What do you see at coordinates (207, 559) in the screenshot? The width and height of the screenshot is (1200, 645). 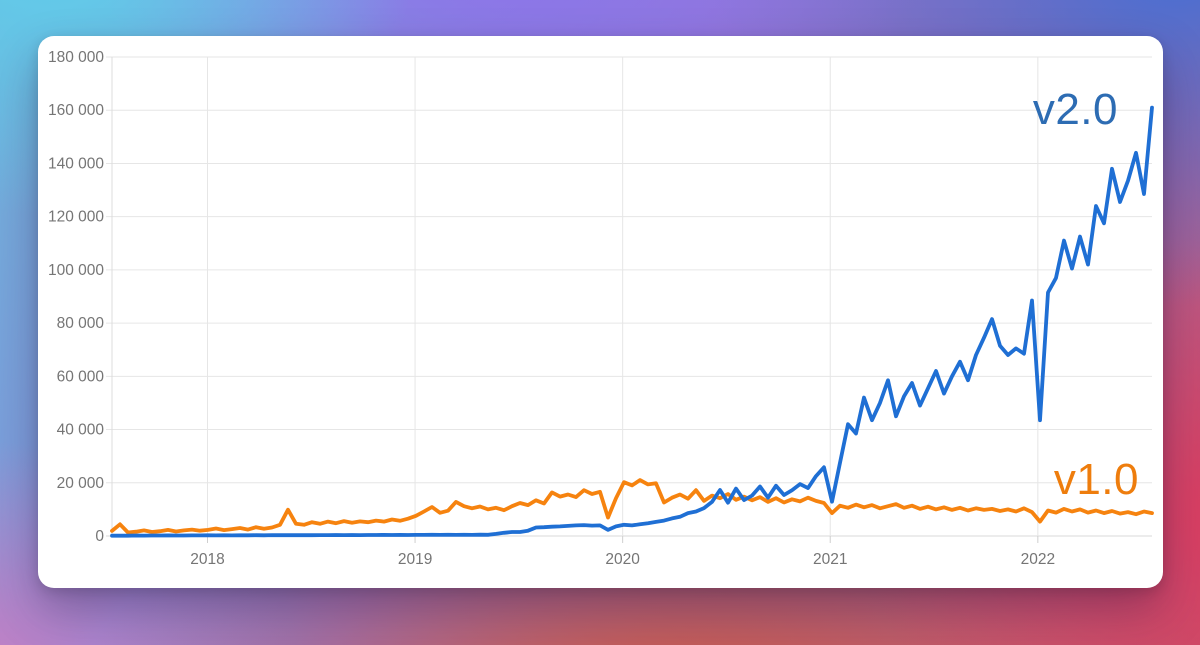 I see `x-axis-tick-label: 2018` at bounding box center [207, 559].